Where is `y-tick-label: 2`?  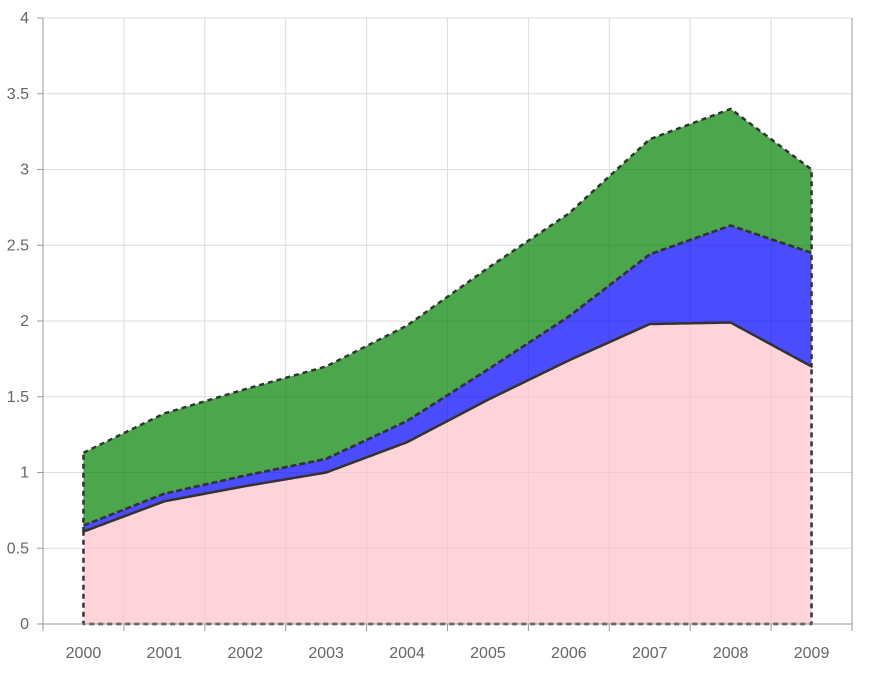
y-tick-label: 2 is located at coordinates (24, 321).